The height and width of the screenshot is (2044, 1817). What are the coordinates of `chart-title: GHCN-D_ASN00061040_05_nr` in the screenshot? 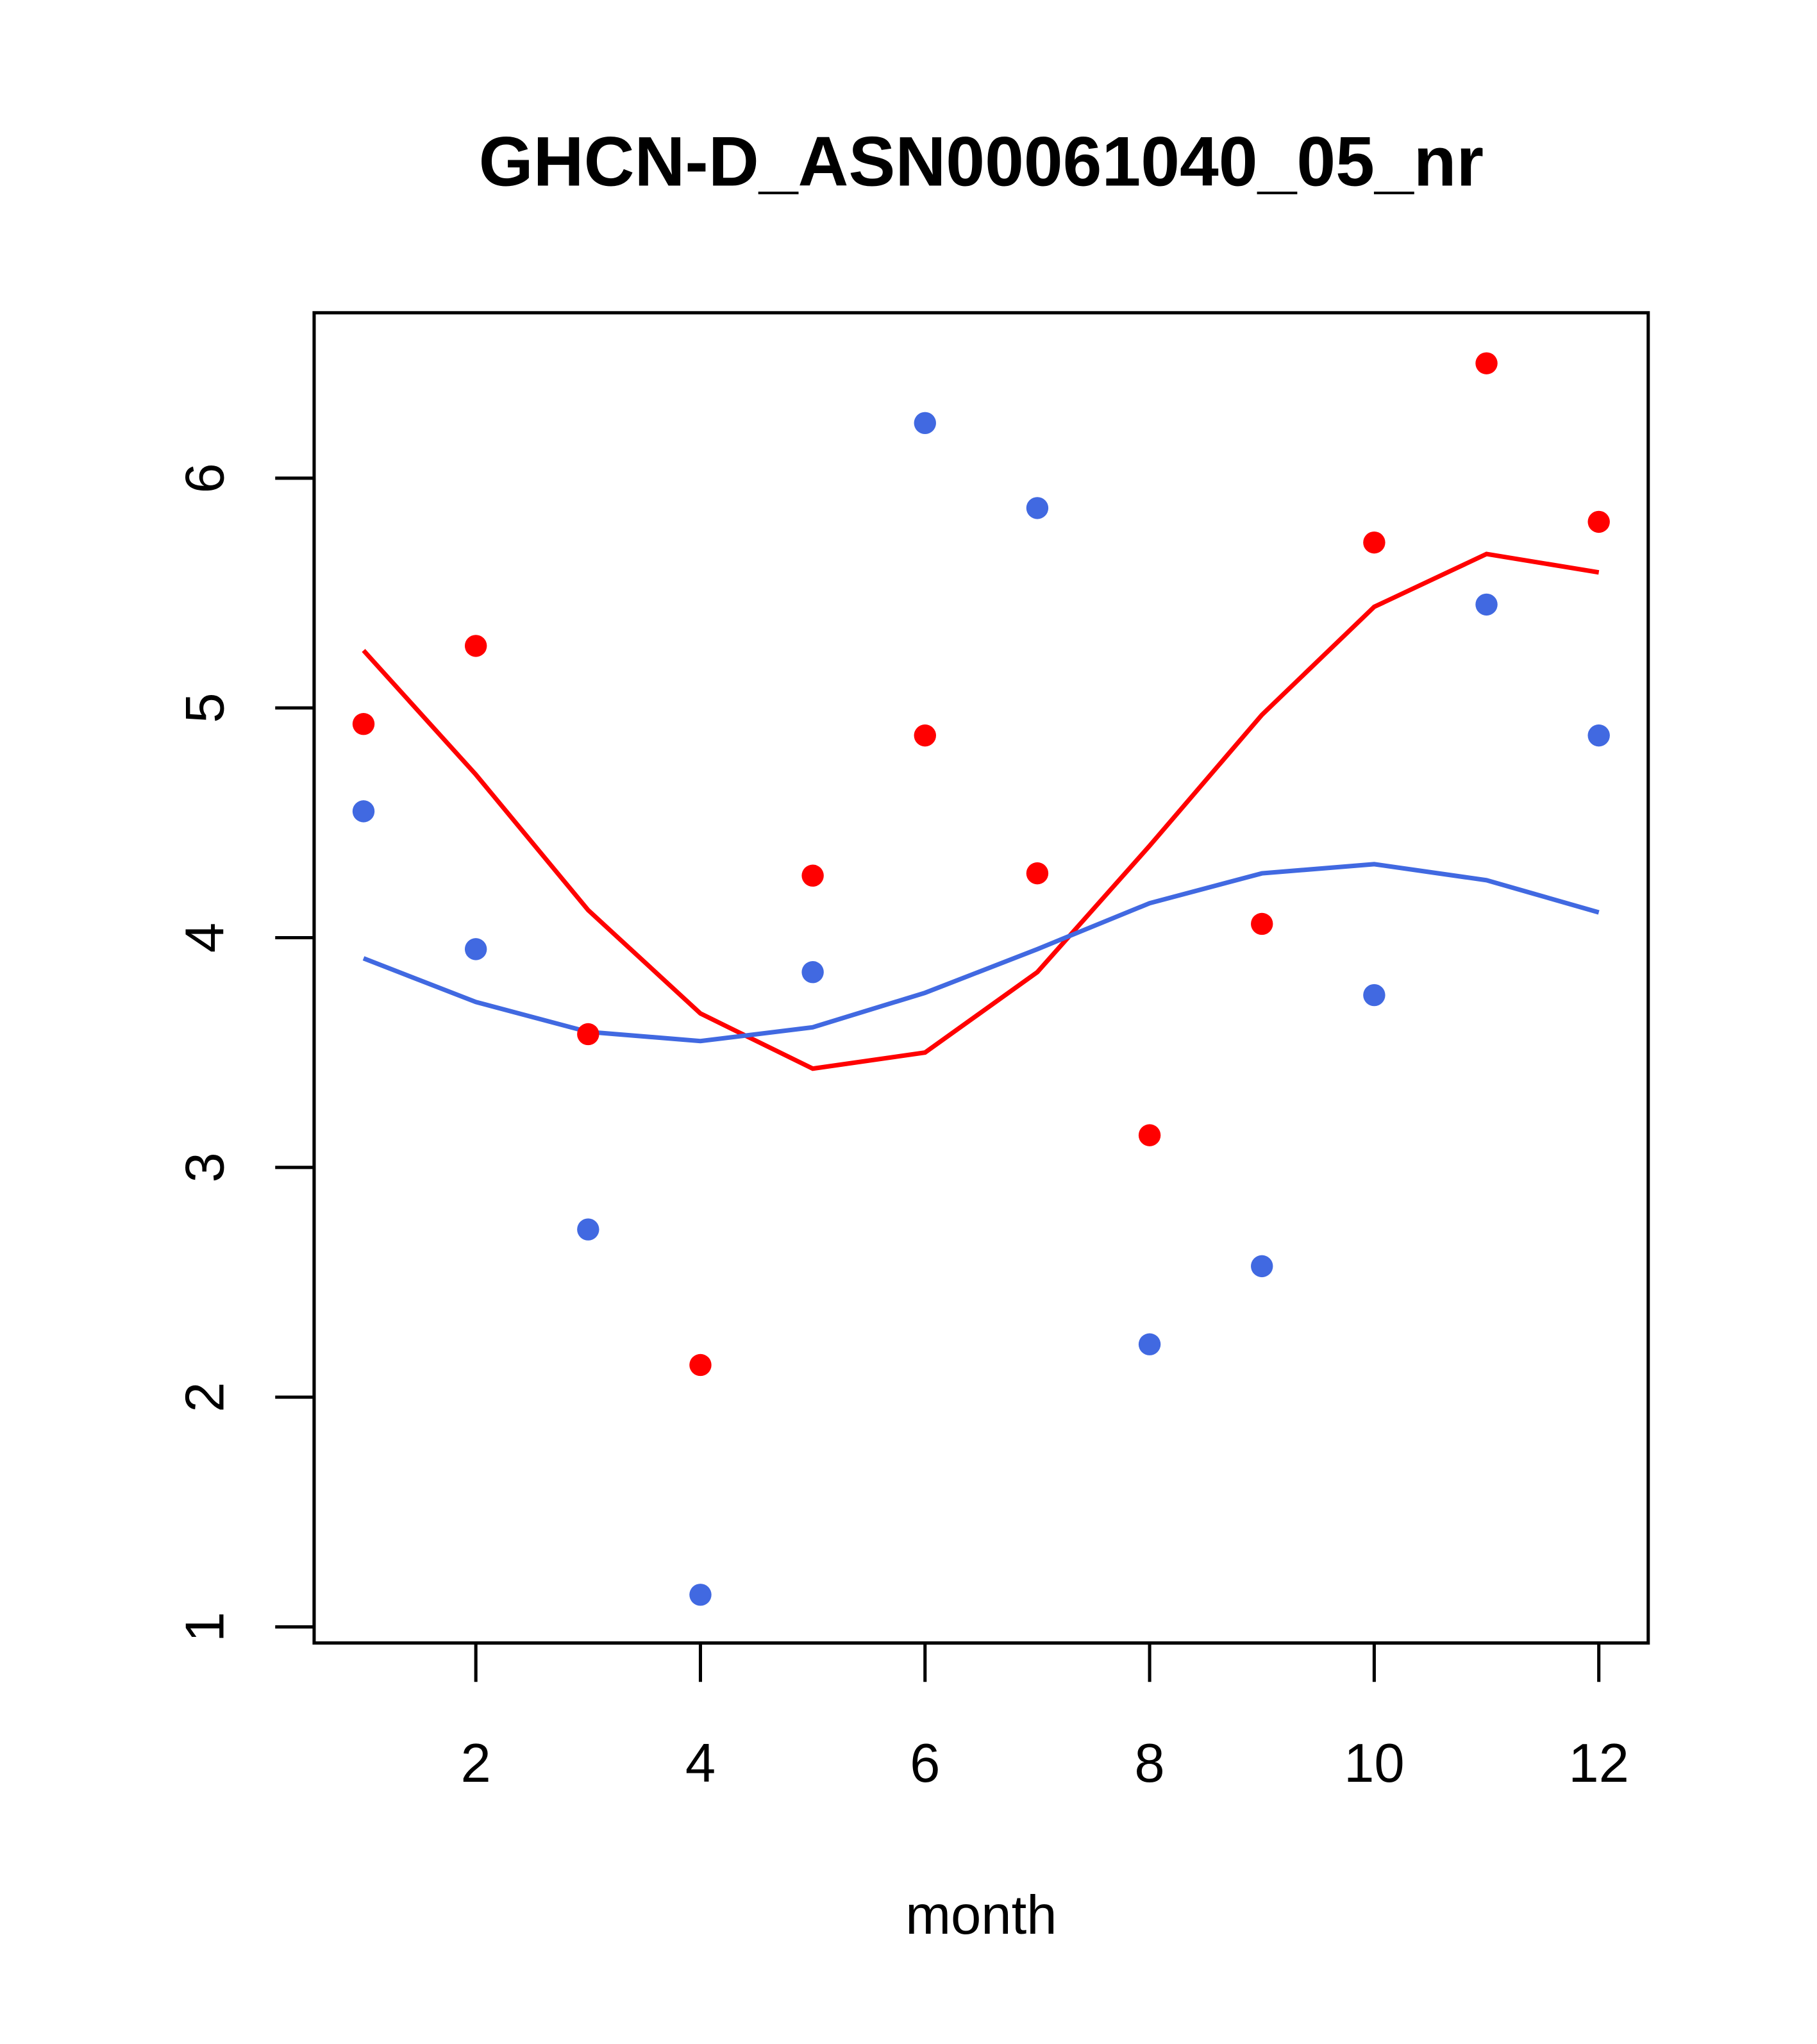 It's located at (981, 161).